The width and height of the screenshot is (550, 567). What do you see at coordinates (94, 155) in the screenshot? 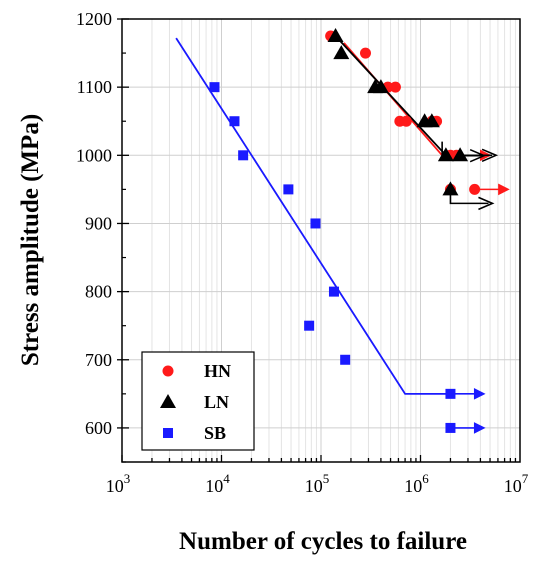
I see `y-tick-label: 1000` at bounding box center [94, 155].